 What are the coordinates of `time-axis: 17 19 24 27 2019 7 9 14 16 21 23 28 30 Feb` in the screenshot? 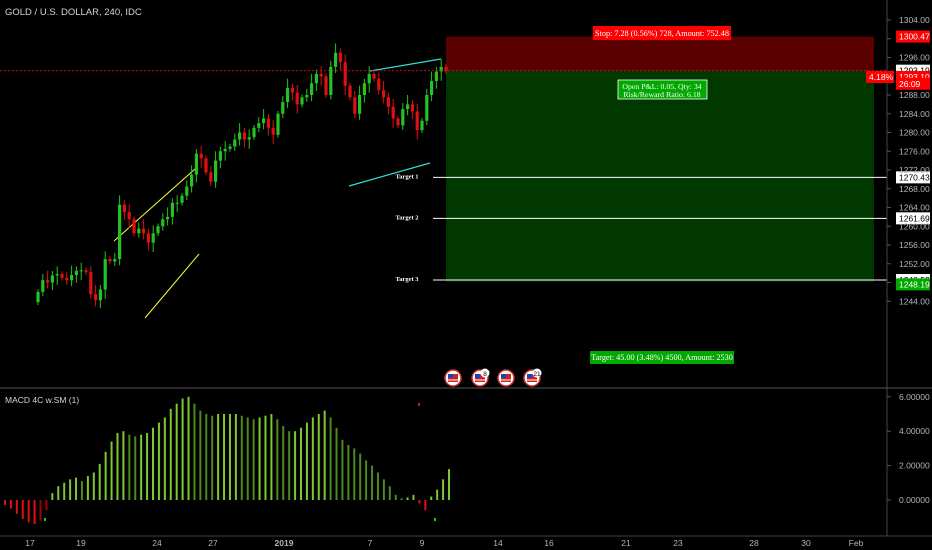 It's located at (444, 543).